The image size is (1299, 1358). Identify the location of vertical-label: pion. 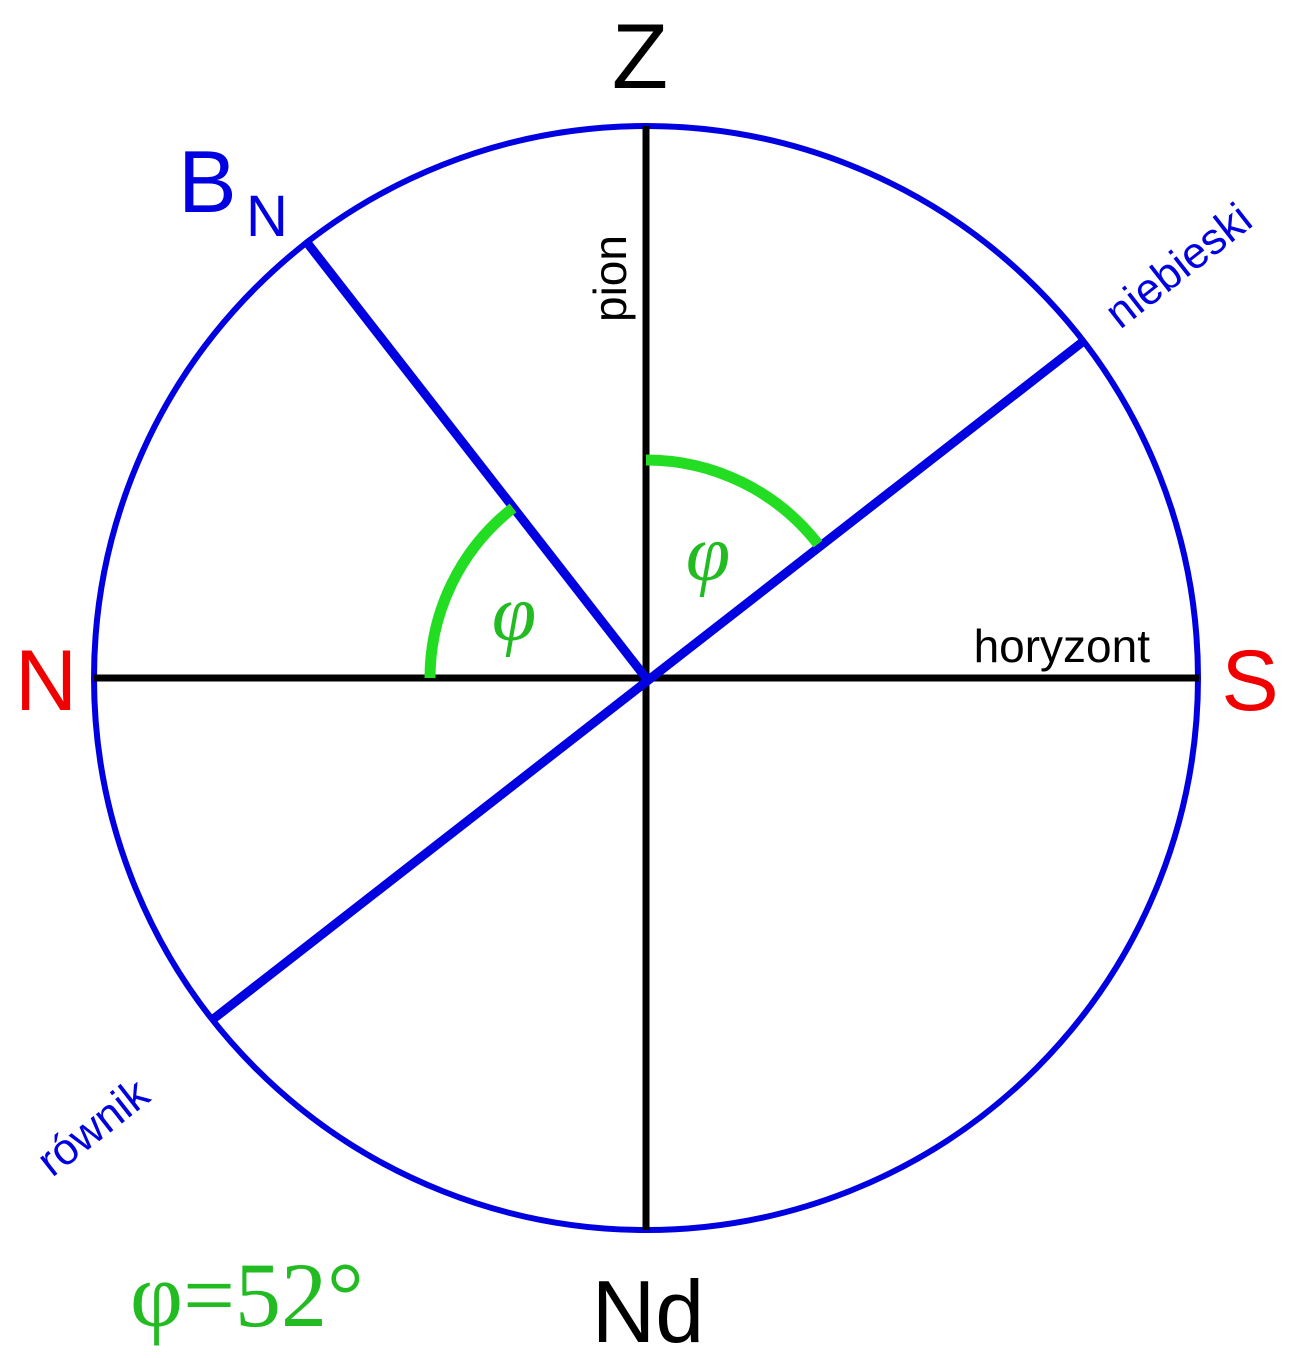
(610, 278).